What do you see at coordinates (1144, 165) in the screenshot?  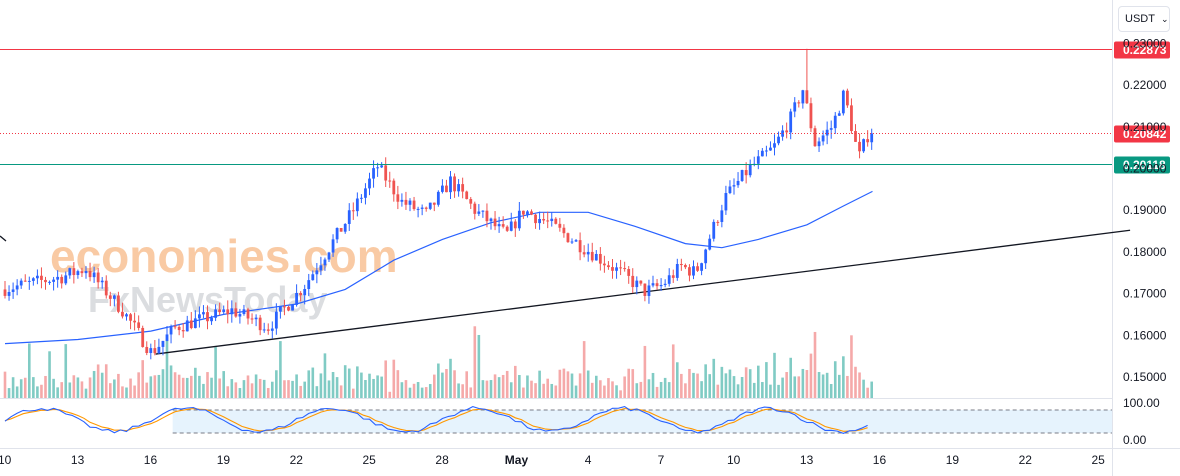 I see `level-label-2: 0.20118` at bounding box center [1144, 165].